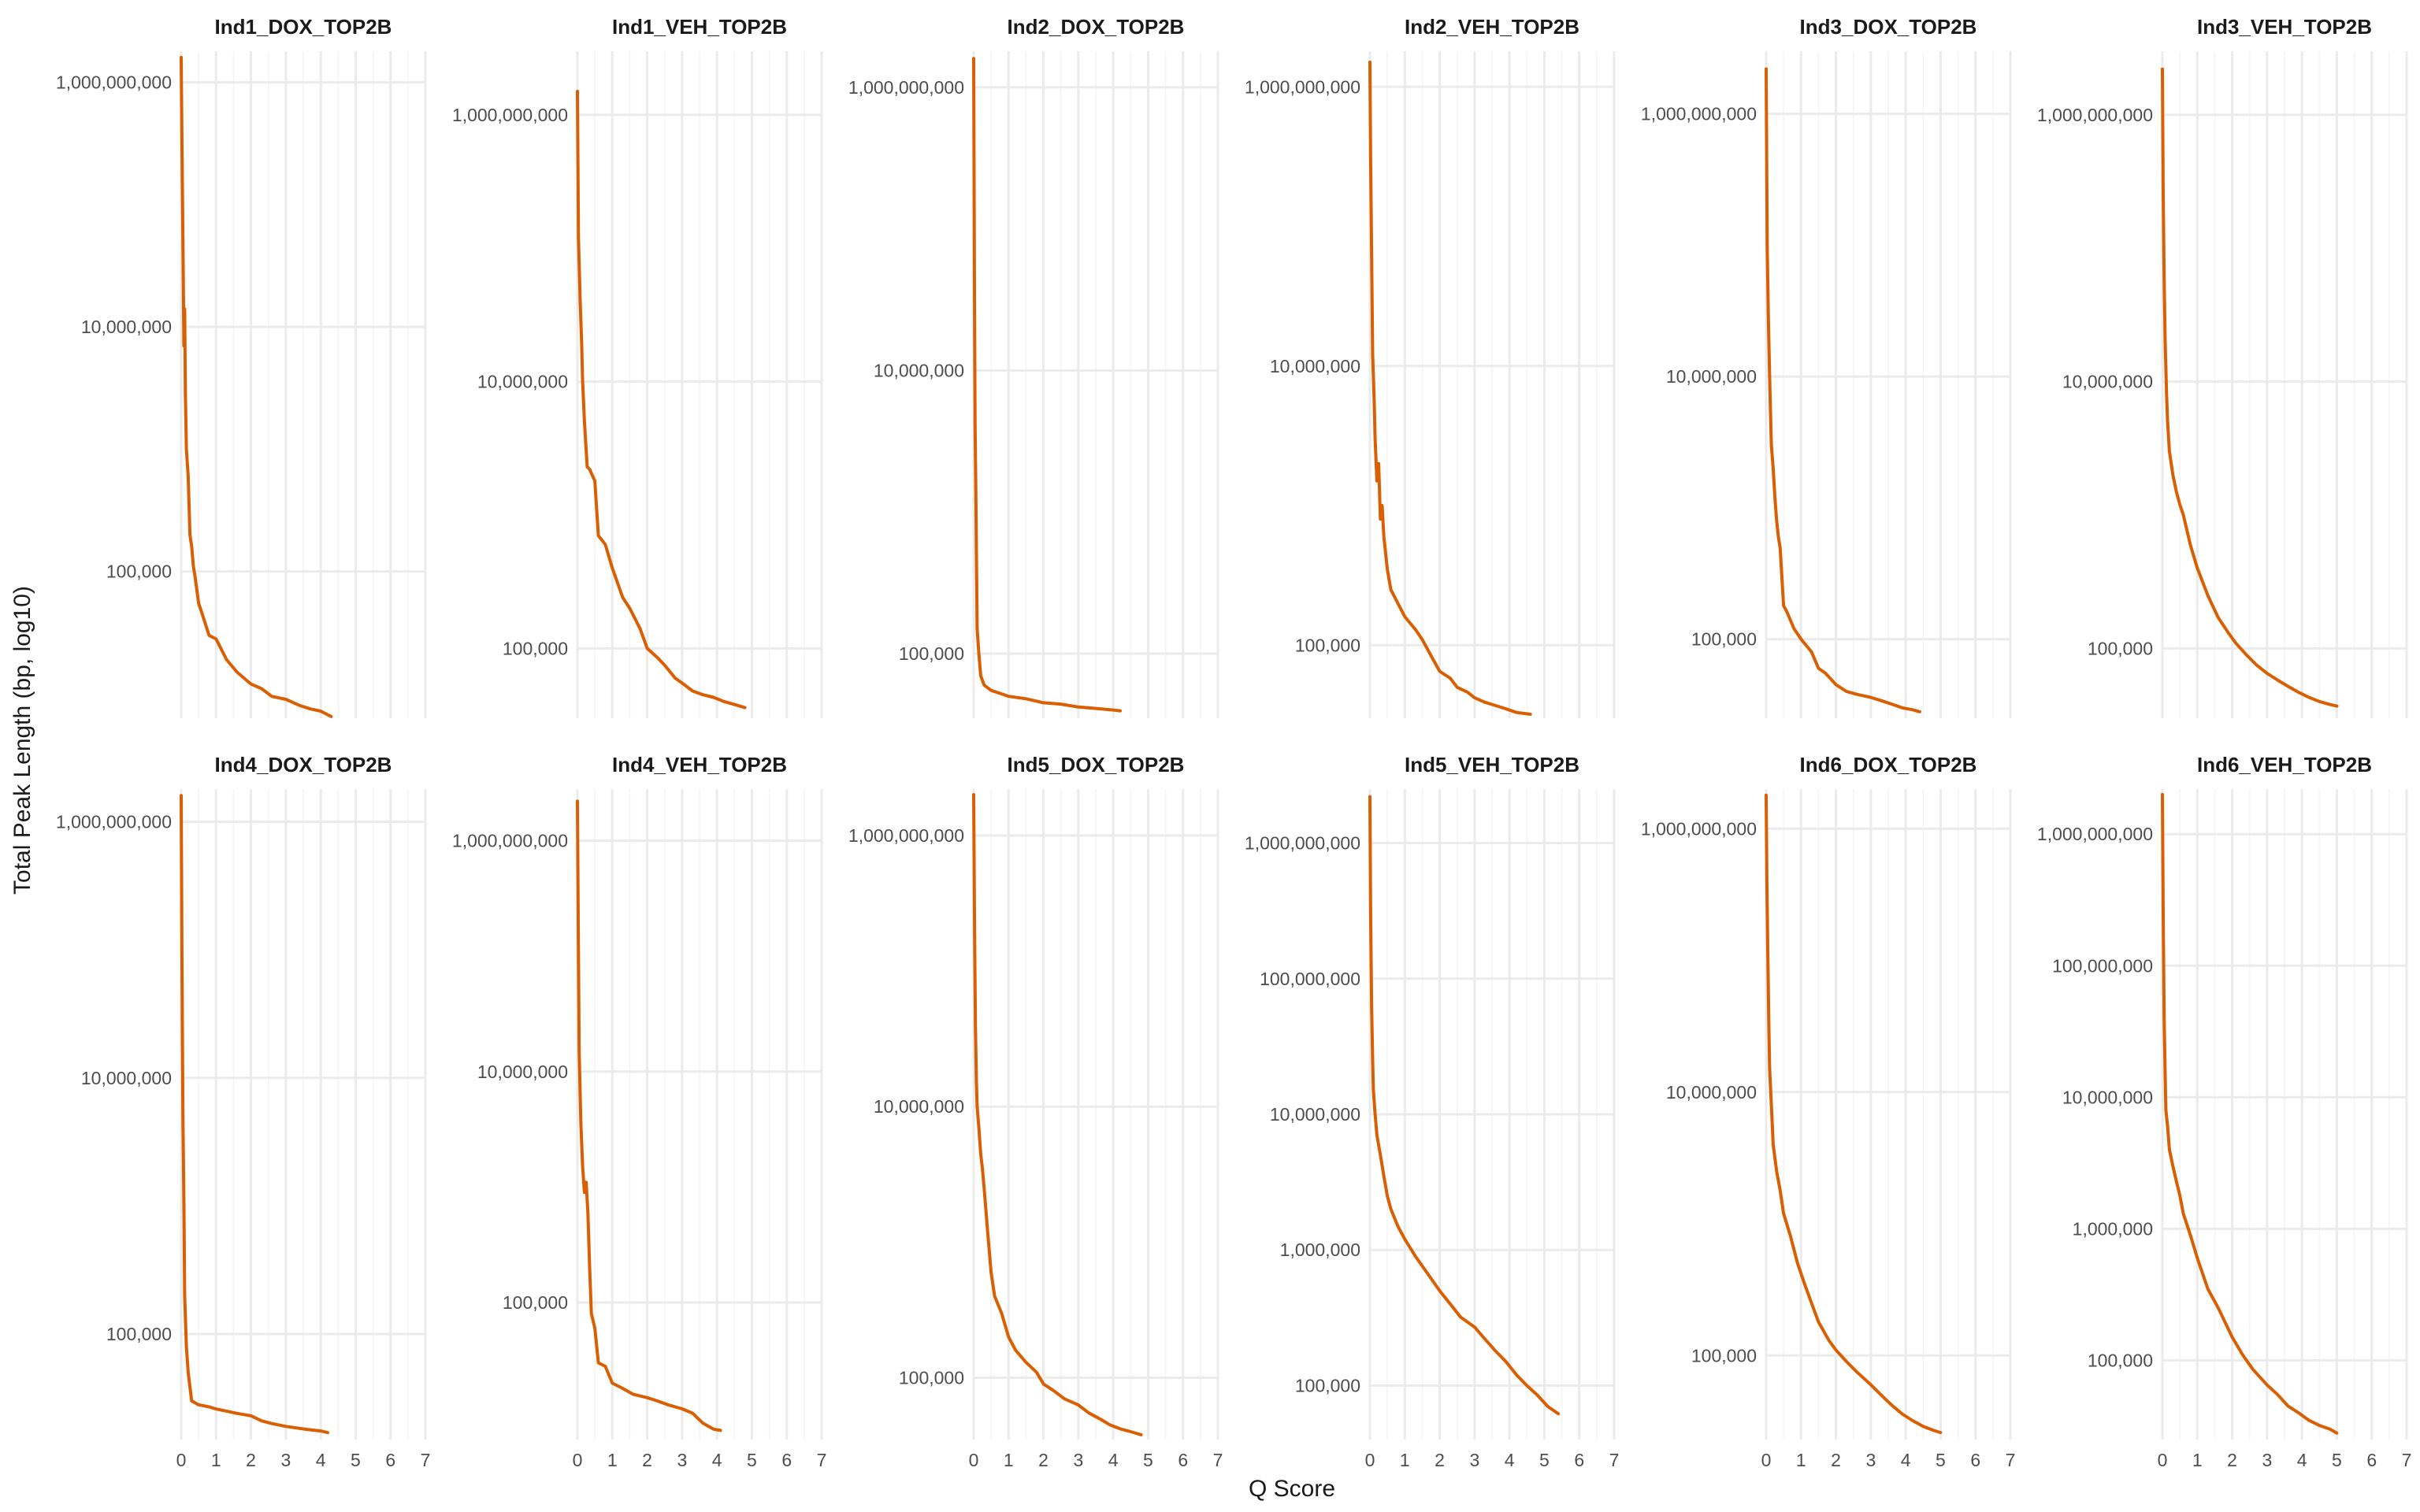 This screenshot has height=1512, width=2420. What do you see at coordinates (2284, 27) in the screenshot?
I see `panel-title: Ind3_VEH_TOP2B` at bounding box center [2284, 27].